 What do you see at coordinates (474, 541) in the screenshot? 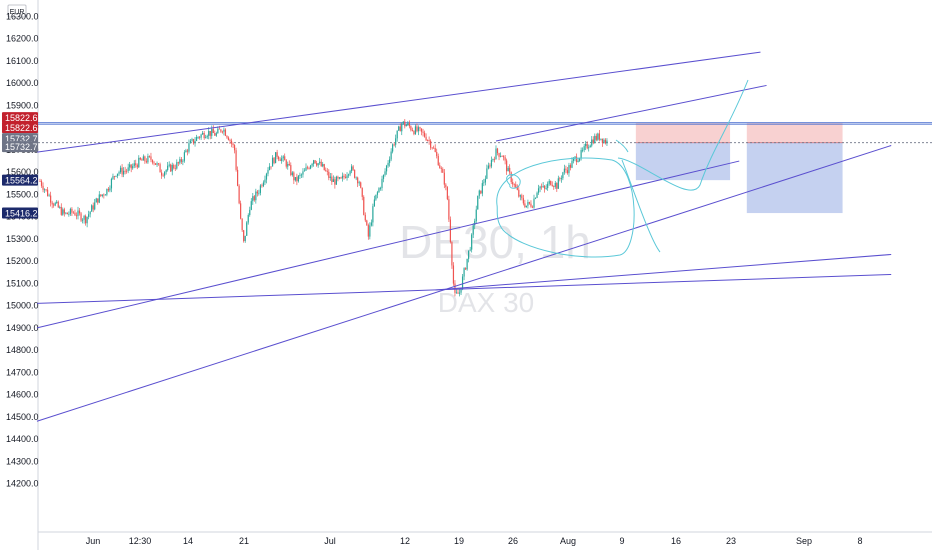
I see `x-axis-labels: Jun 12:30 14 21 Jul 12 19 26 Aug 9 16 23 Sep 8` at bounding box center [474, 541].